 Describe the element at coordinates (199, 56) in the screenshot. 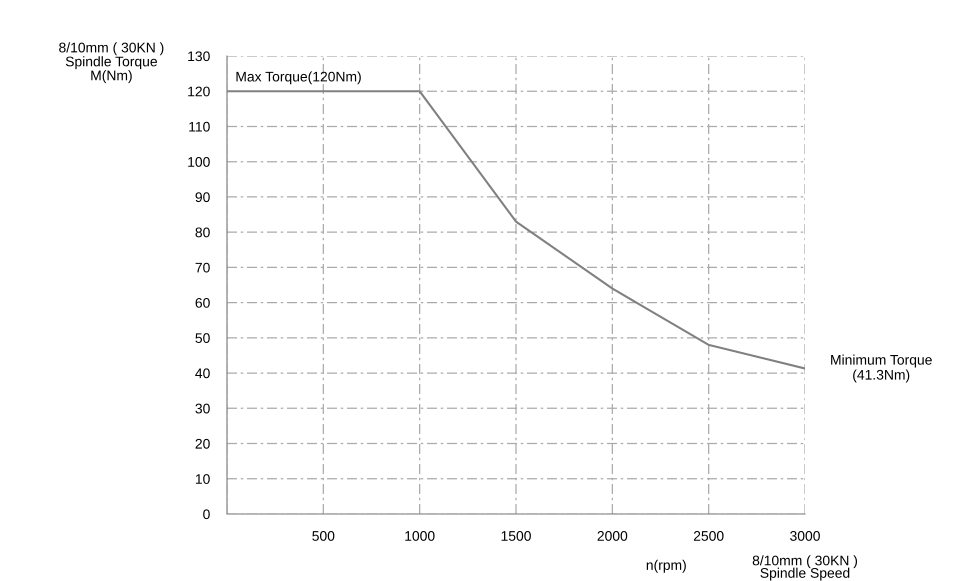

I see `y-tick-label: 130` at that location.